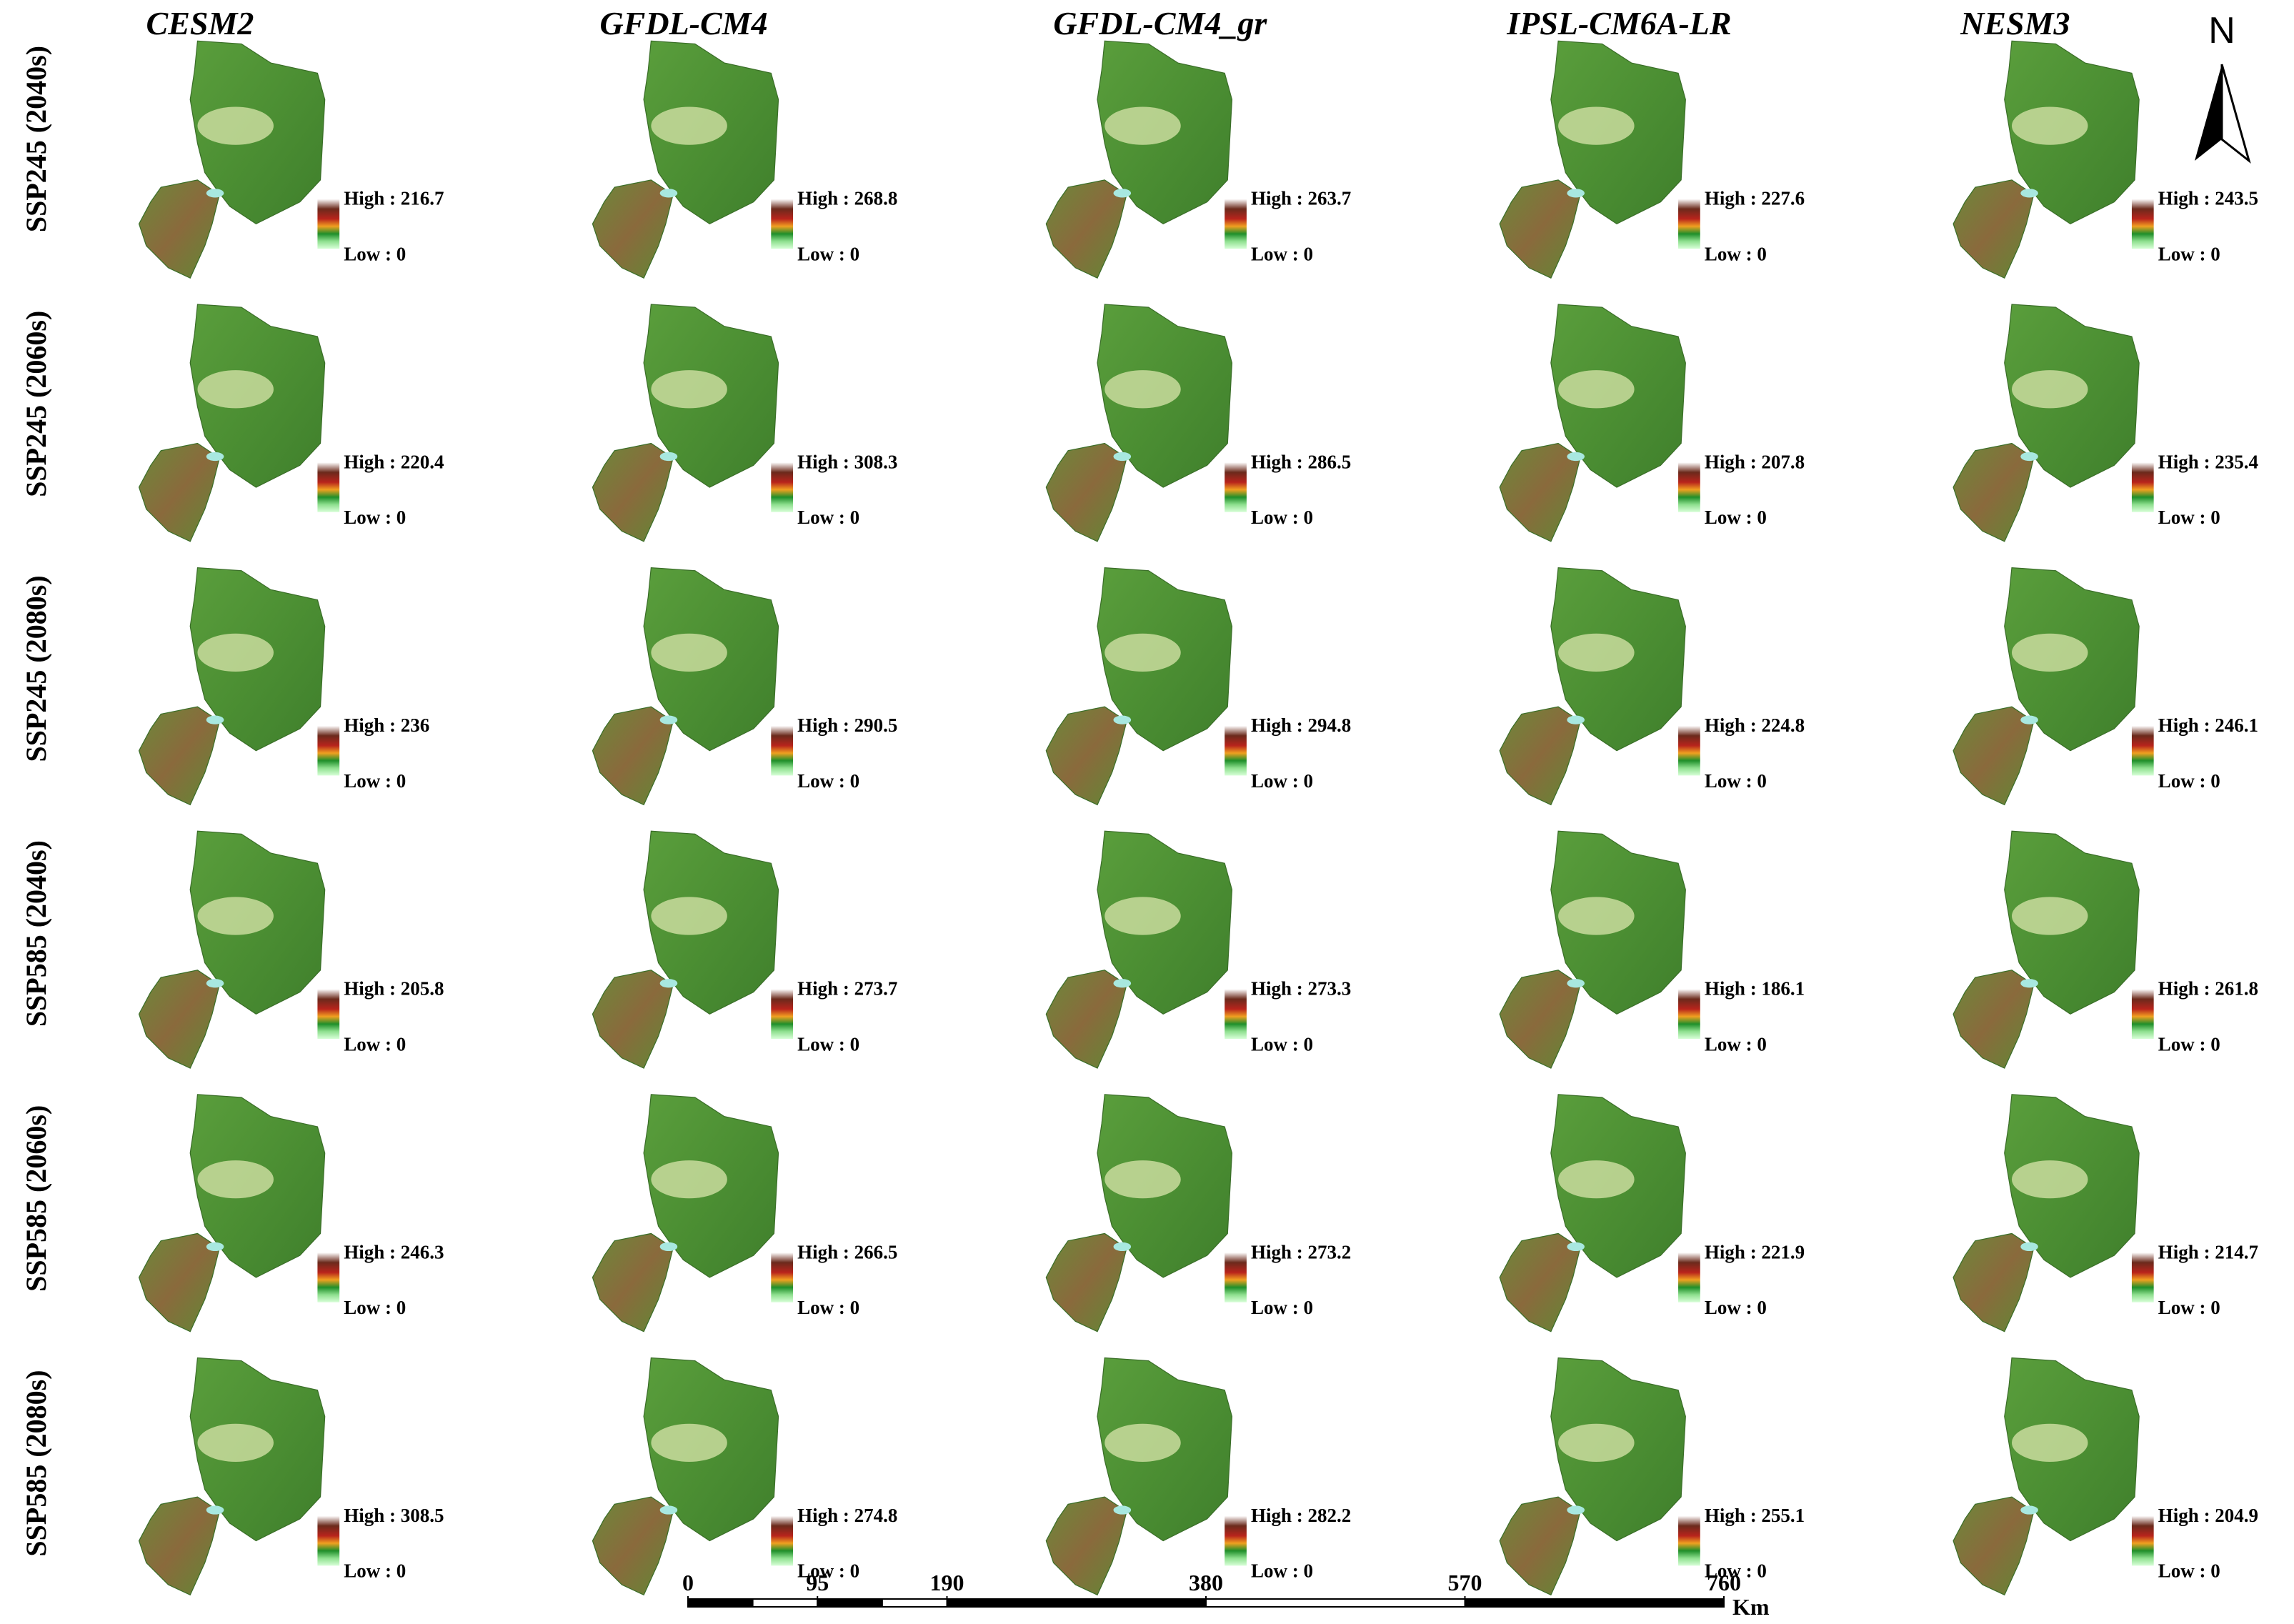 This screenshot has width=2294, height=1624. What do you see at coordinates (1198, 1477) in the screenshot?
I see `map-panel: High : 282.2 Low : 0` at bounding box center [1198, 1477].